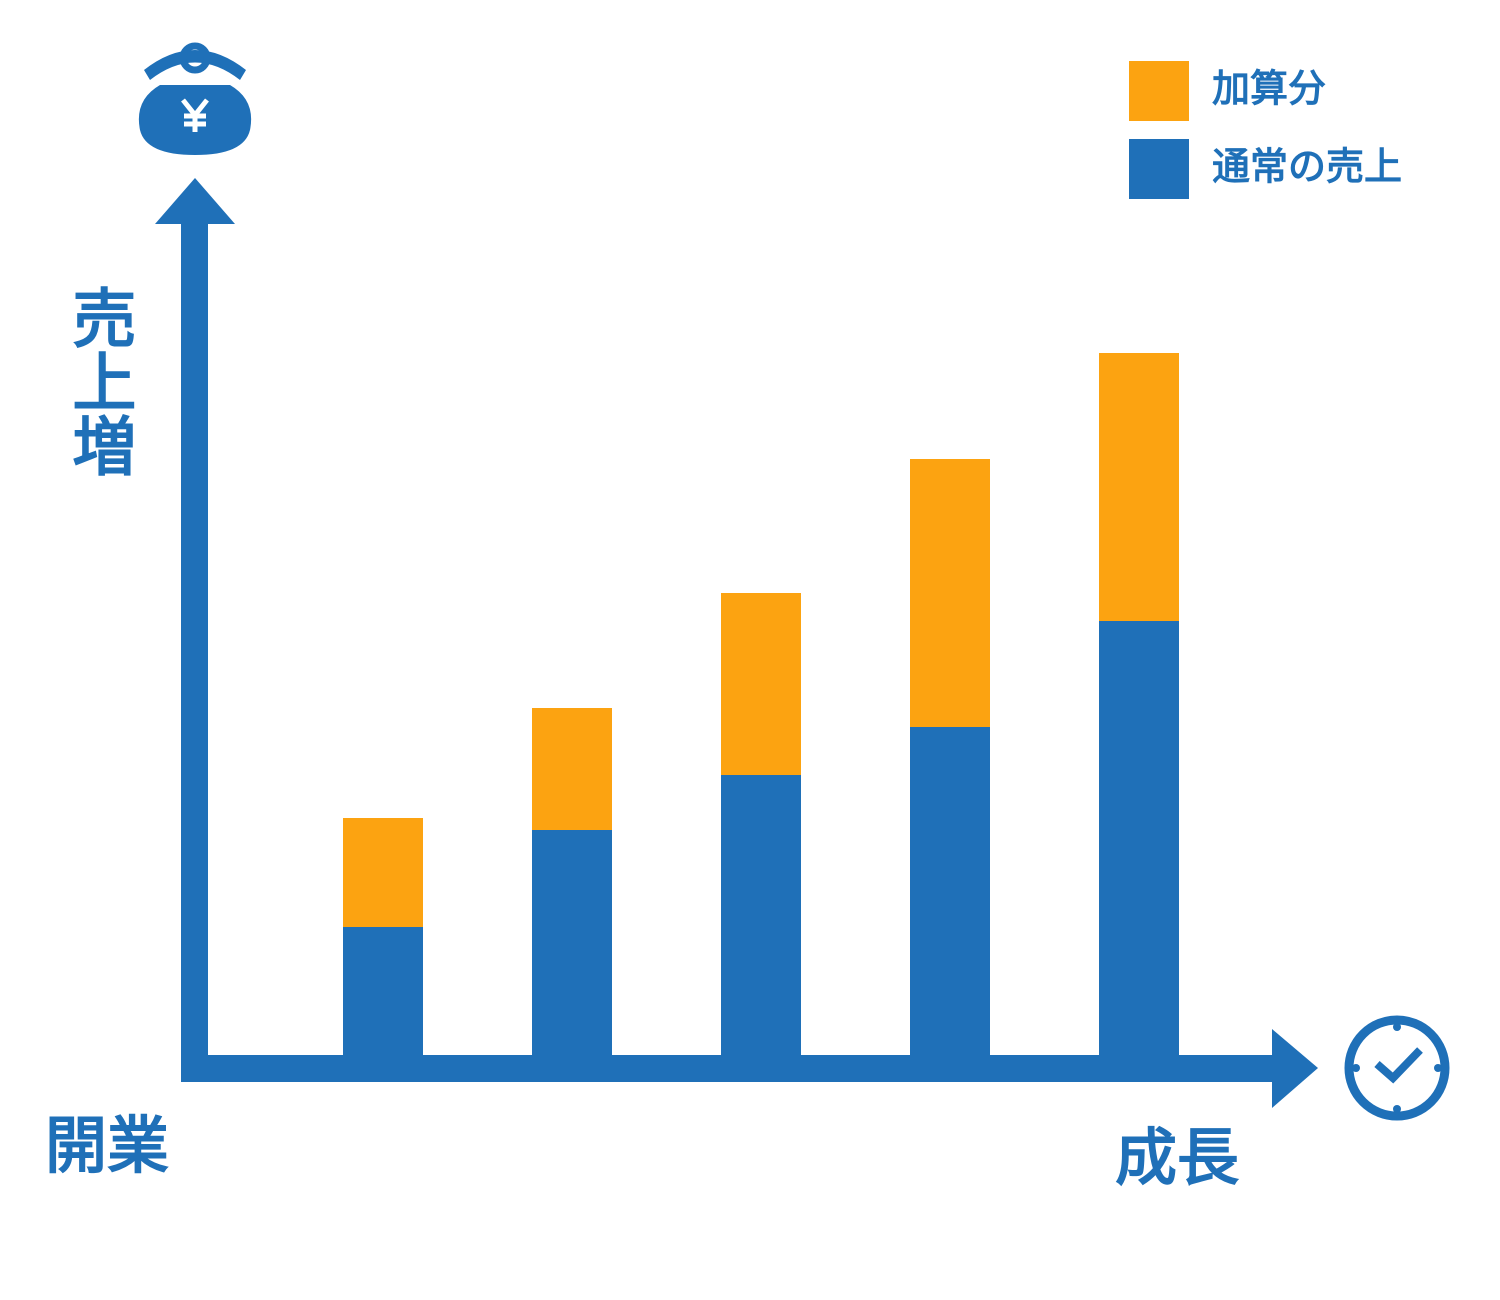 Image resolution: width=1500 pixels, height=1300 pixels. Describe the element at coordinates (1397, 1068) in the screenshot. I see `clock-icon` at that location.